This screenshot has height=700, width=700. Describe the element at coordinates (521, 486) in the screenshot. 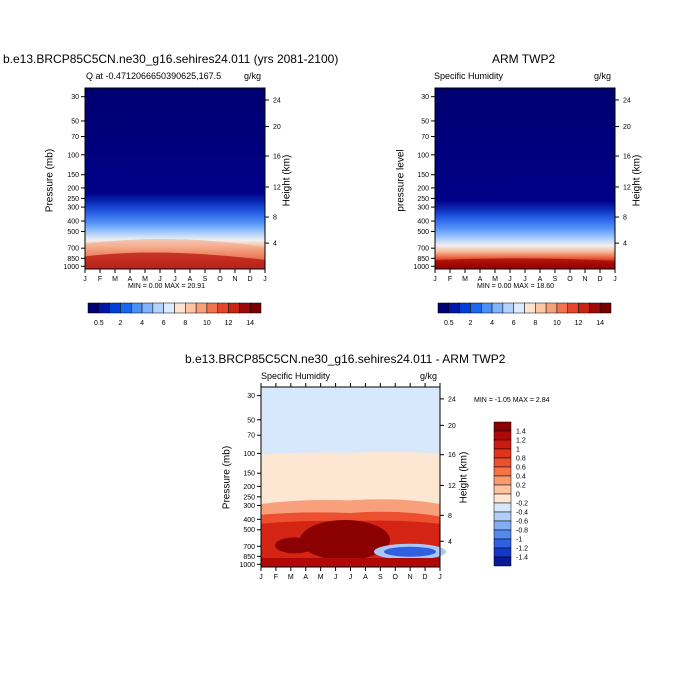

I see `colorbar3-label: 0.2` at that location.